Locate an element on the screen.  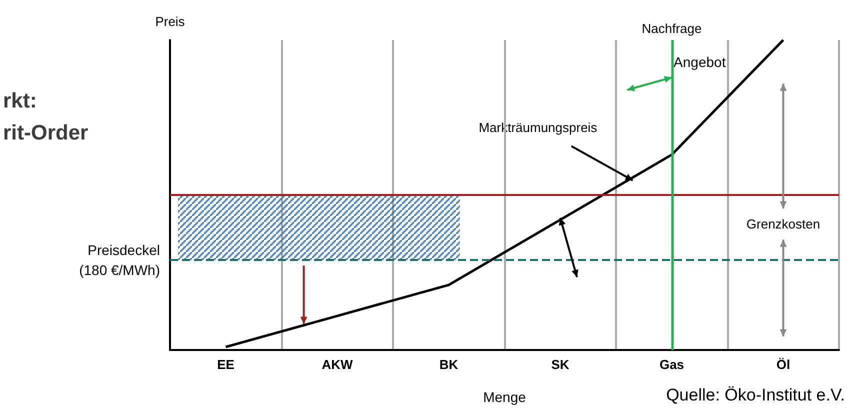
x-tick-label: EE is located at coordinates (226, 364).